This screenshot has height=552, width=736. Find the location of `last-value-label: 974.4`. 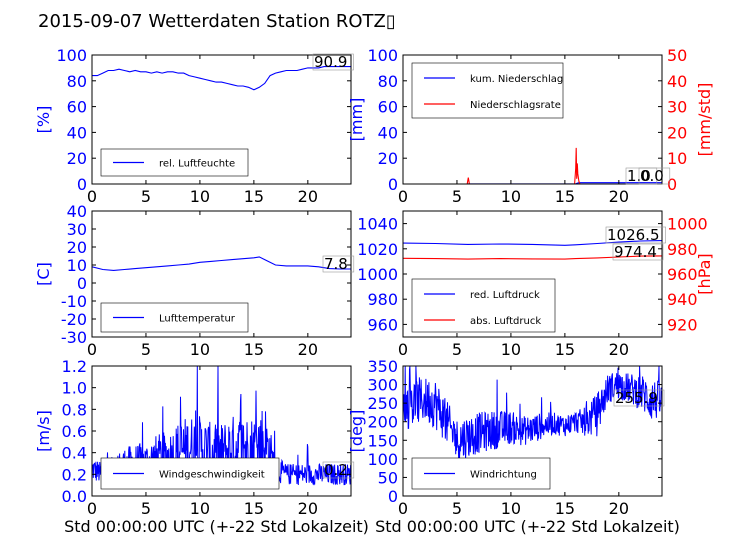

last-value-label: 974.4 is located at coordinates (635, 252).